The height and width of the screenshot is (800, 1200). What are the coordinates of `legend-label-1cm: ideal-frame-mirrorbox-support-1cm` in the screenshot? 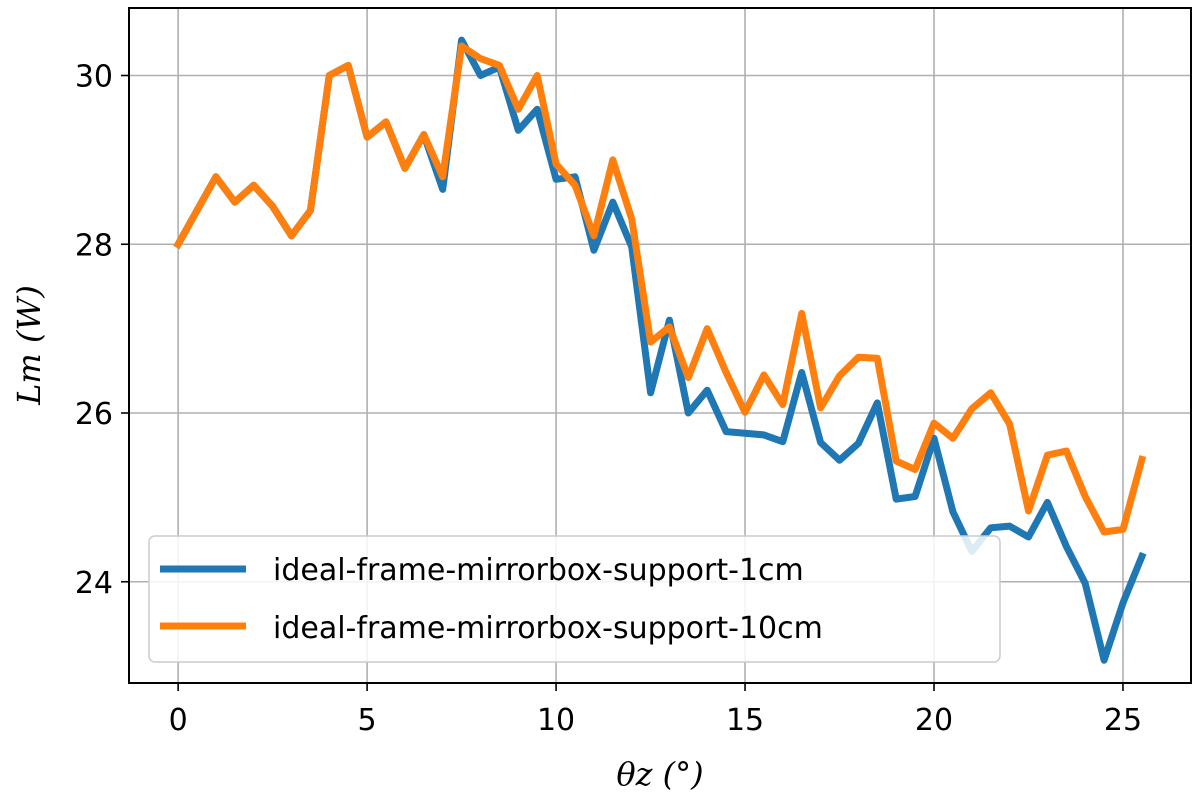 It's located at (538, 570).